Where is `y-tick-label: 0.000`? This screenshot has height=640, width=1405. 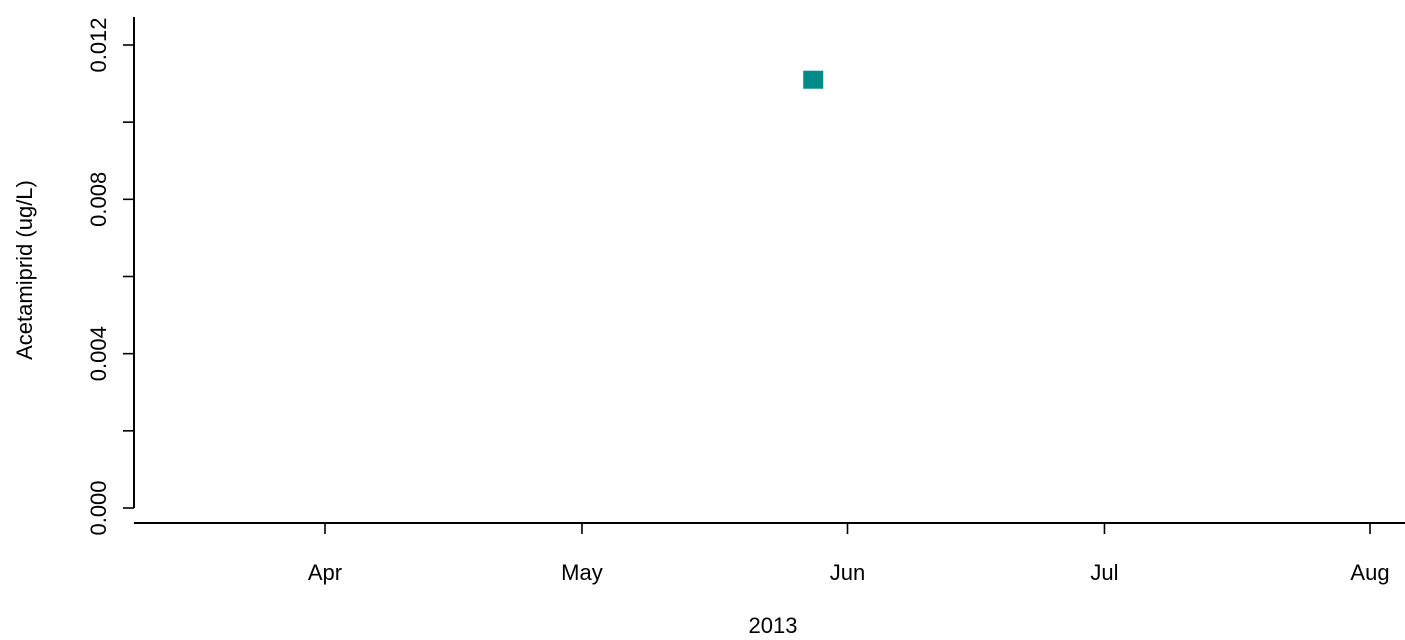 y-tick-label: 0.000 is located at coordinates (98, 507).